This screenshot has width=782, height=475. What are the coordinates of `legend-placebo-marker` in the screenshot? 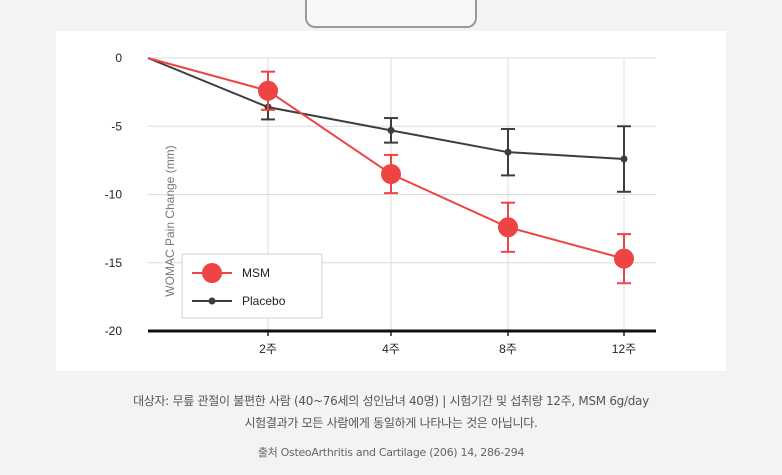 It's located at (212, 301).